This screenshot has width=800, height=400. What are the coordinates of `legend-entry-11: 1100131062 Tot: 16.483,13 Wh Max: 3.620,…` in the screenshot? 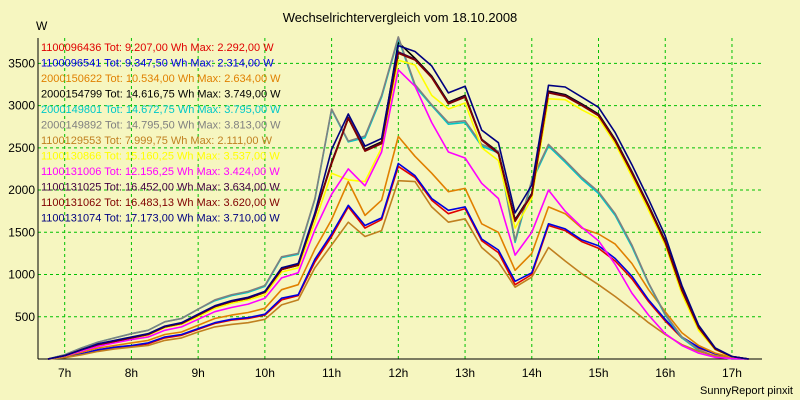 It's located at (160, 203).